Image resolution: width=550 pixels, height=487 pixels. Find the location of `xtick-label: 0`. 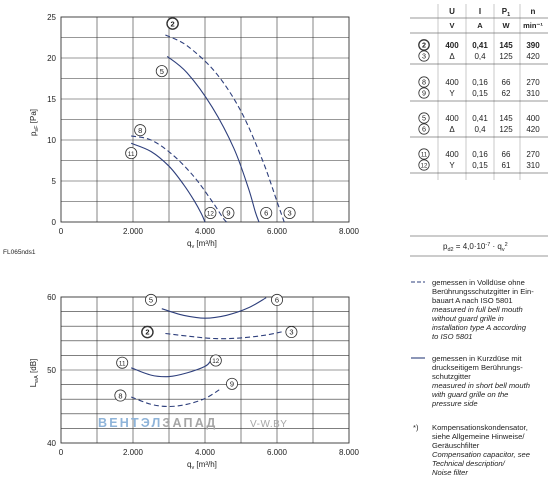

xtick-label: 0 is located at coordinates (61, 231).